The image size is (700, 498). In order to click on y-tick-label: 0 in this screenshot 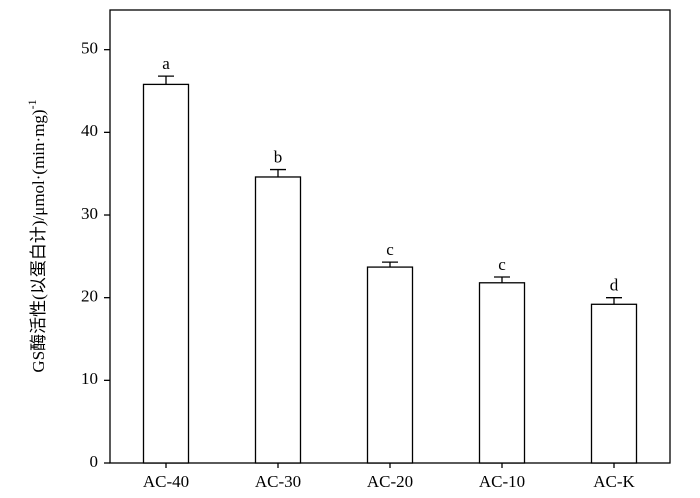, I will do `click(94, 461)`.